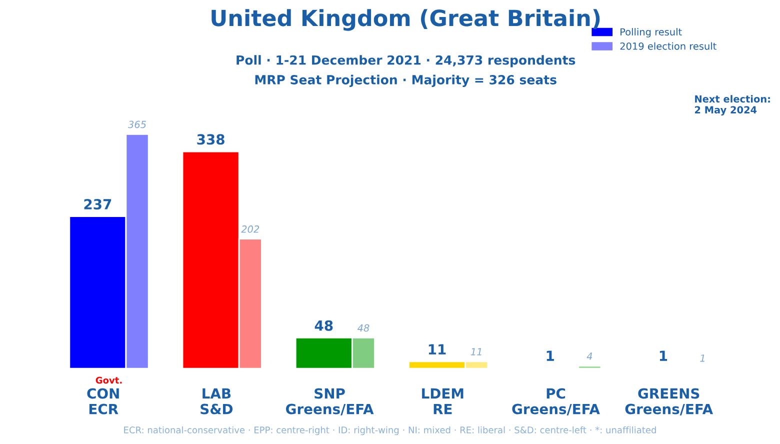 The height and width of the screenshot is (444, 780). What do you see at coordinates (668, 46) in the screenshot?
I see `legend-label: 2019 election result` at bounding box center [668, 46].